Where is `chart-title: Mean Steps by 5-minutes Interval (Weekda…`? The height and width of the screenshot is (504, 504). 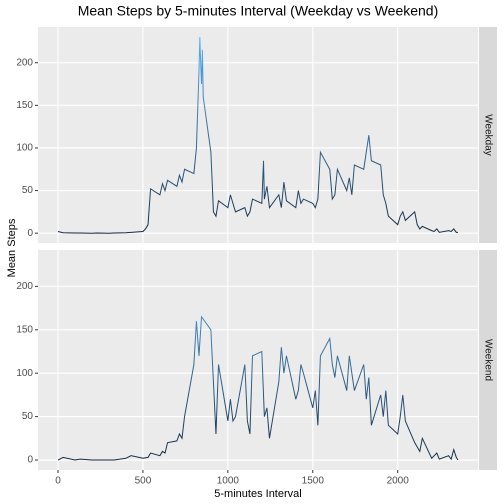
chart-title: Mean Steps by 5-minutes Interval (Weekda… is located at coordinates (258, 11).